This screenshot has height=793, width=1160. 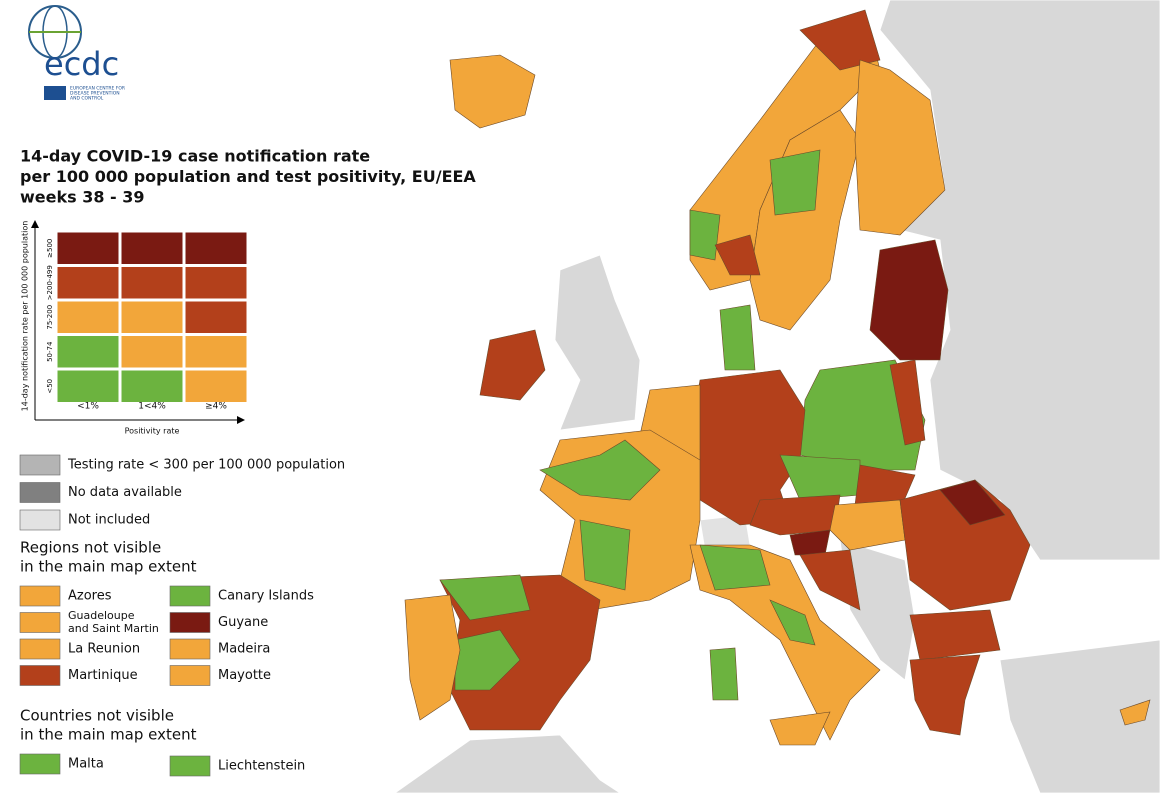 I want to click on legend-label: Martinique, so click(x=103, y=675).